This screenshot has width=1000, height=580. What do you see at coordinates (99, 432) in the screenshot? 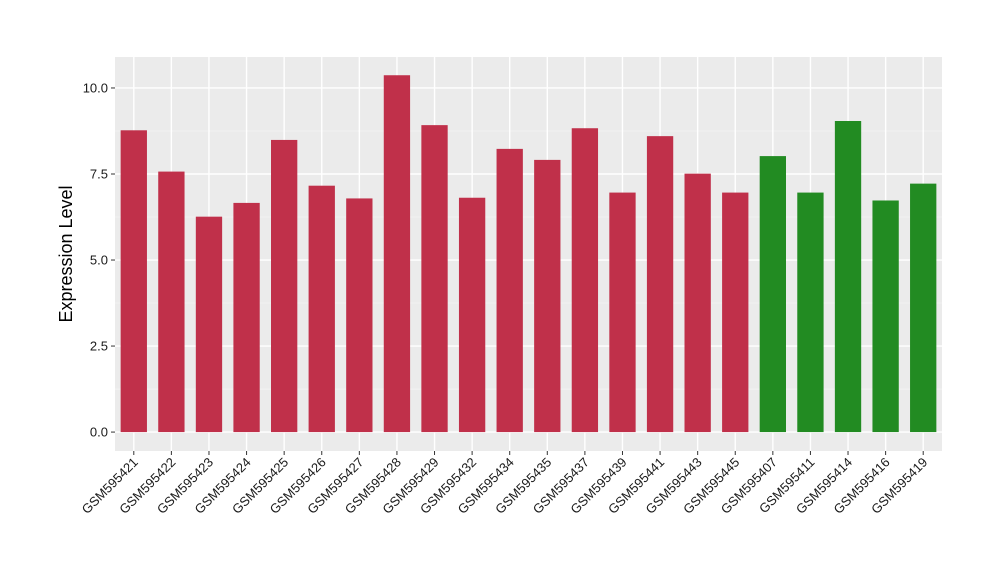
I see `y-tick-label: 0.0` at bounding box center [99, 432].